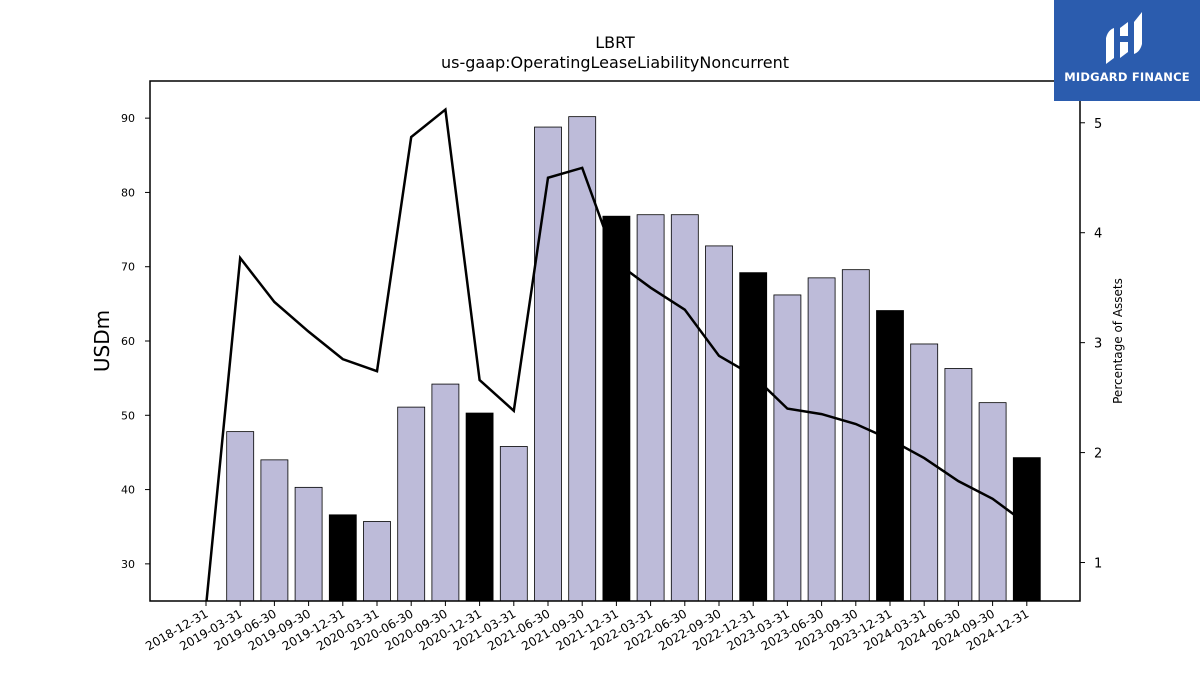 The height and width of the screenshot is (675, 1200). What do you see at coordinates (128, 267) in the screenshot?
I see `y-tick-label: 70` at bounding box center [128, 267].